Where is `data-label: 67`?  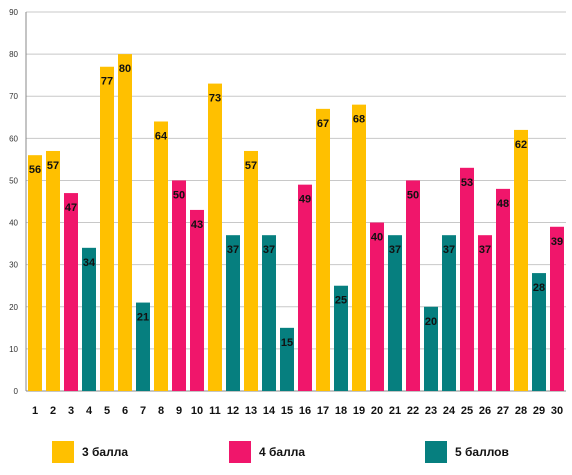
data-label: 67 is located at coordinates (323, 124).